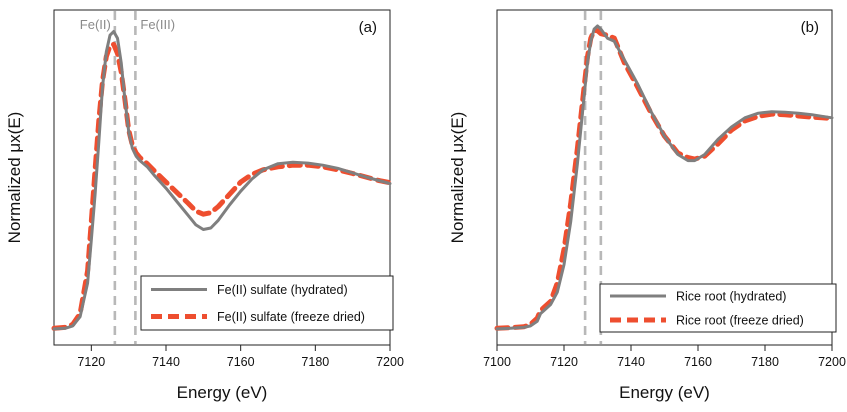  I want to click on x-tick-label: 7100, so click(497, 362).